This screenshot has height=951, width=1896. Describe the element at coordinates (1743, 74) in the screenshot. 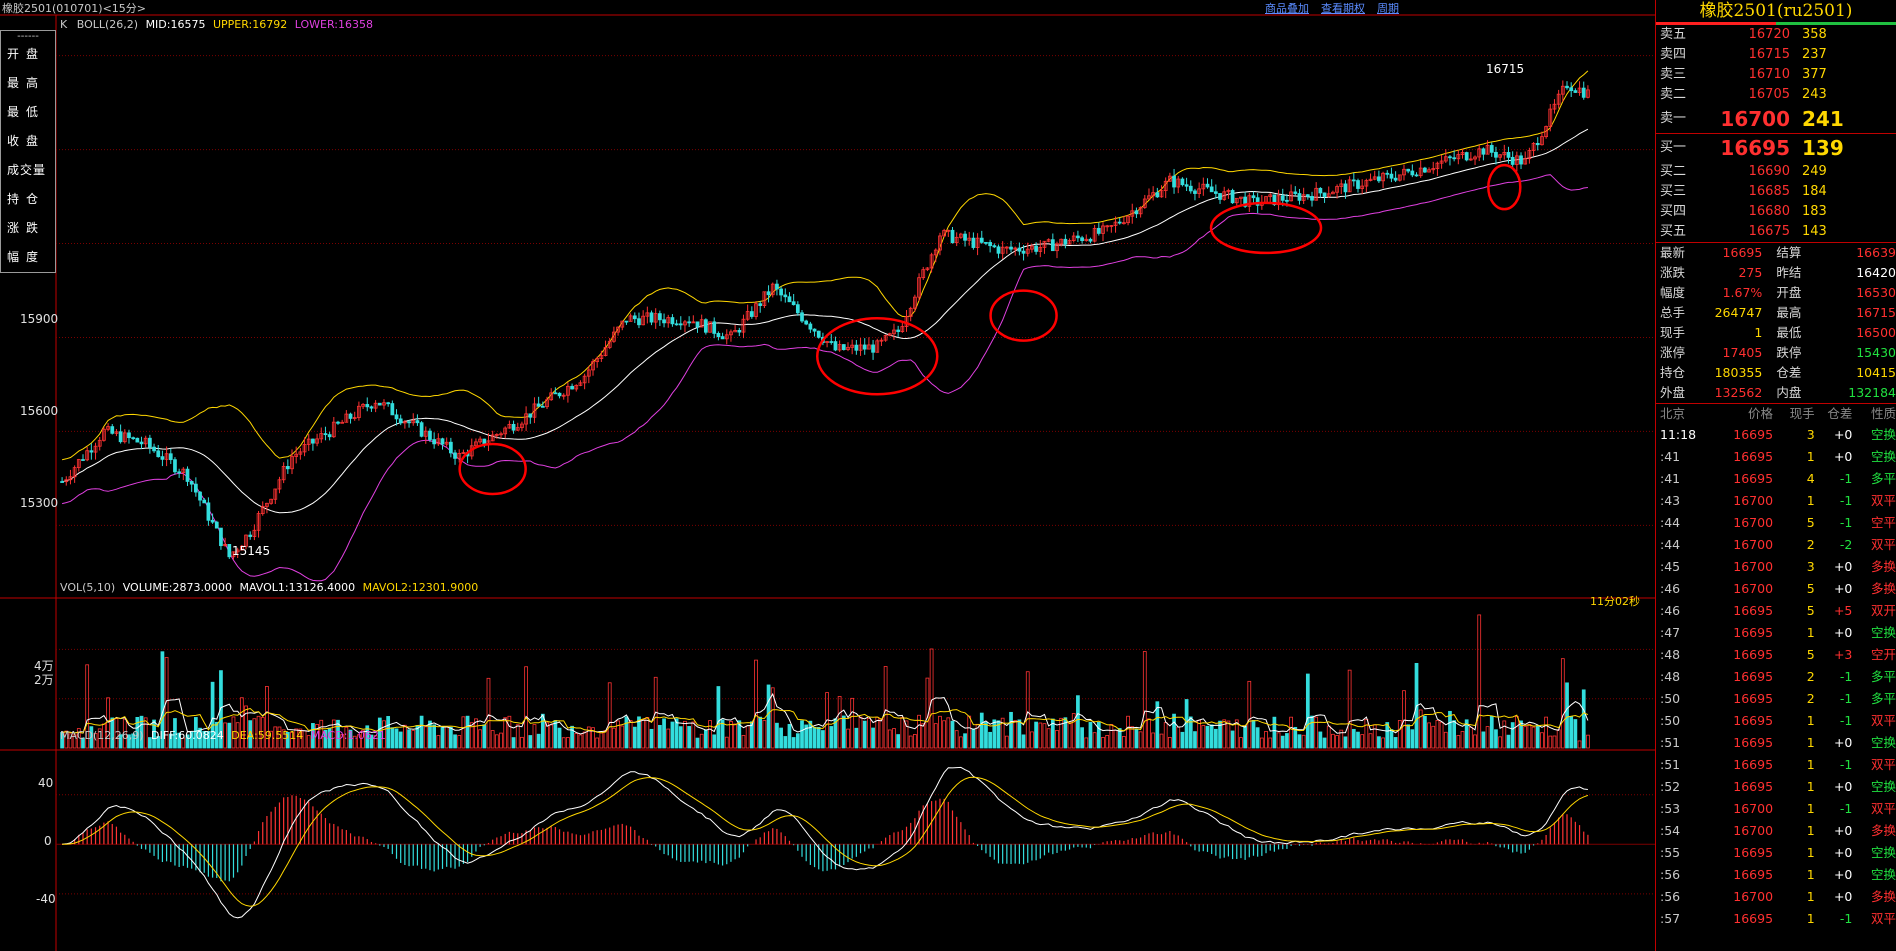

I see `ask-row: 卖三 16710 377` at that location.